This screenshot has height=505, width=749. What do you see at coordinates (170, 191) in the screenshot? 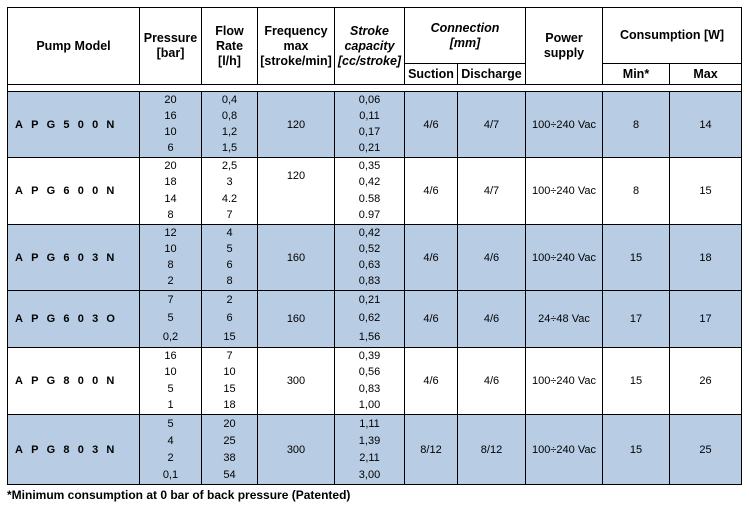
I see `pressure-cell-stack: 20 18 14 8` at bounding box center [170, 191].